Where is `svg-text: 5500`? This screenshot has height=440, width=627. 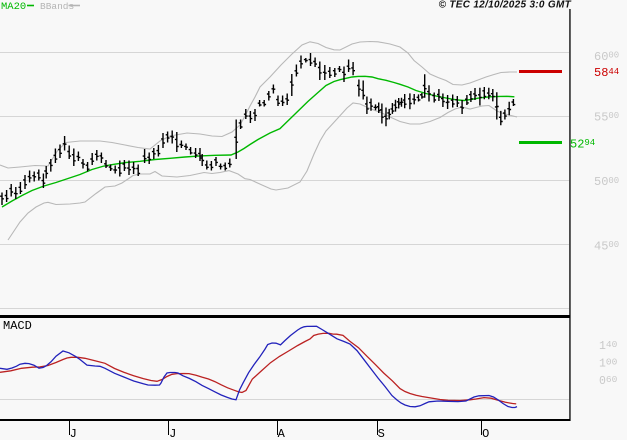
svg-text: 5500 is located at coordinates (606, 117).